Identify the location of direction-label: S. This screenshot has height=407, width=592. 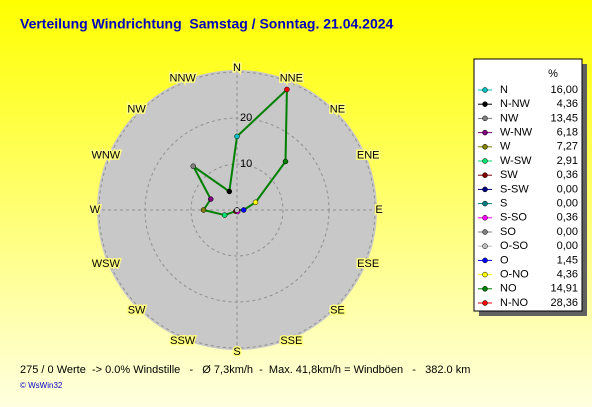
(236, 352).